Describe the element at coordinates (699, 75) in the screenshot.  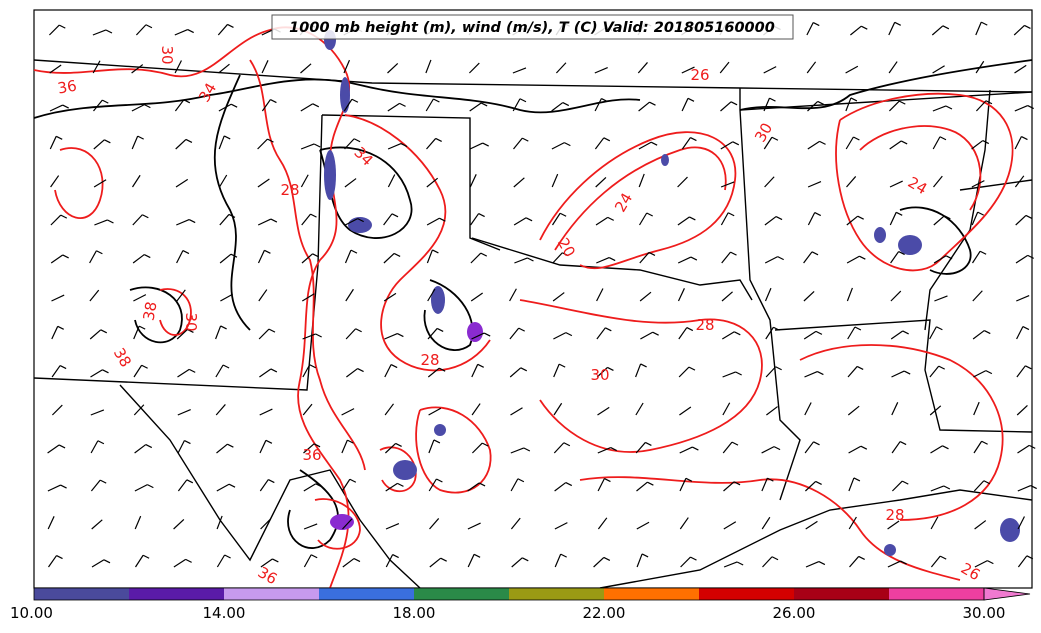
I see `contour-label: 26` at that location.